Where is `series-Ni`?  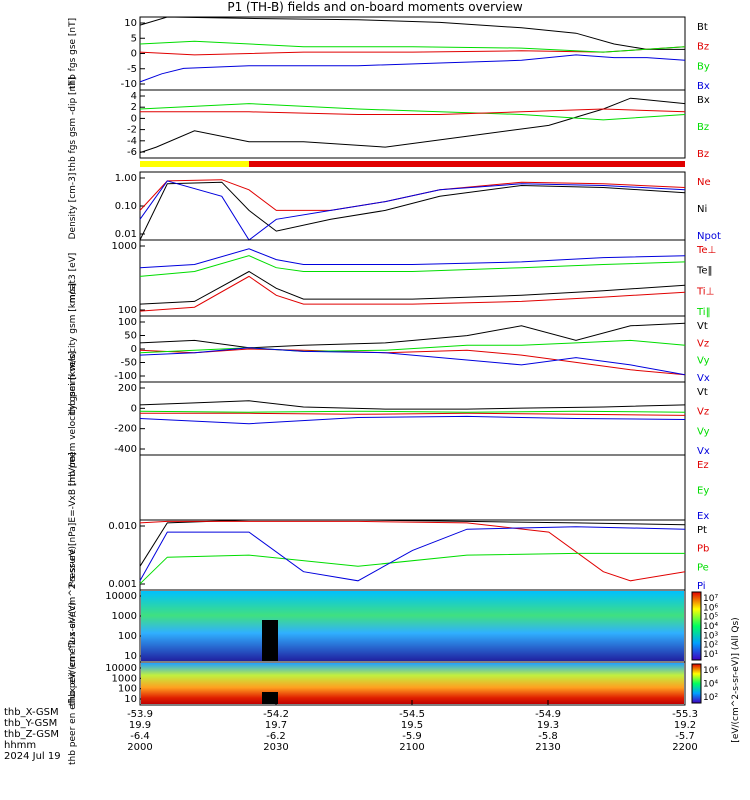
series-Ni is located at coordinates (412, 211).